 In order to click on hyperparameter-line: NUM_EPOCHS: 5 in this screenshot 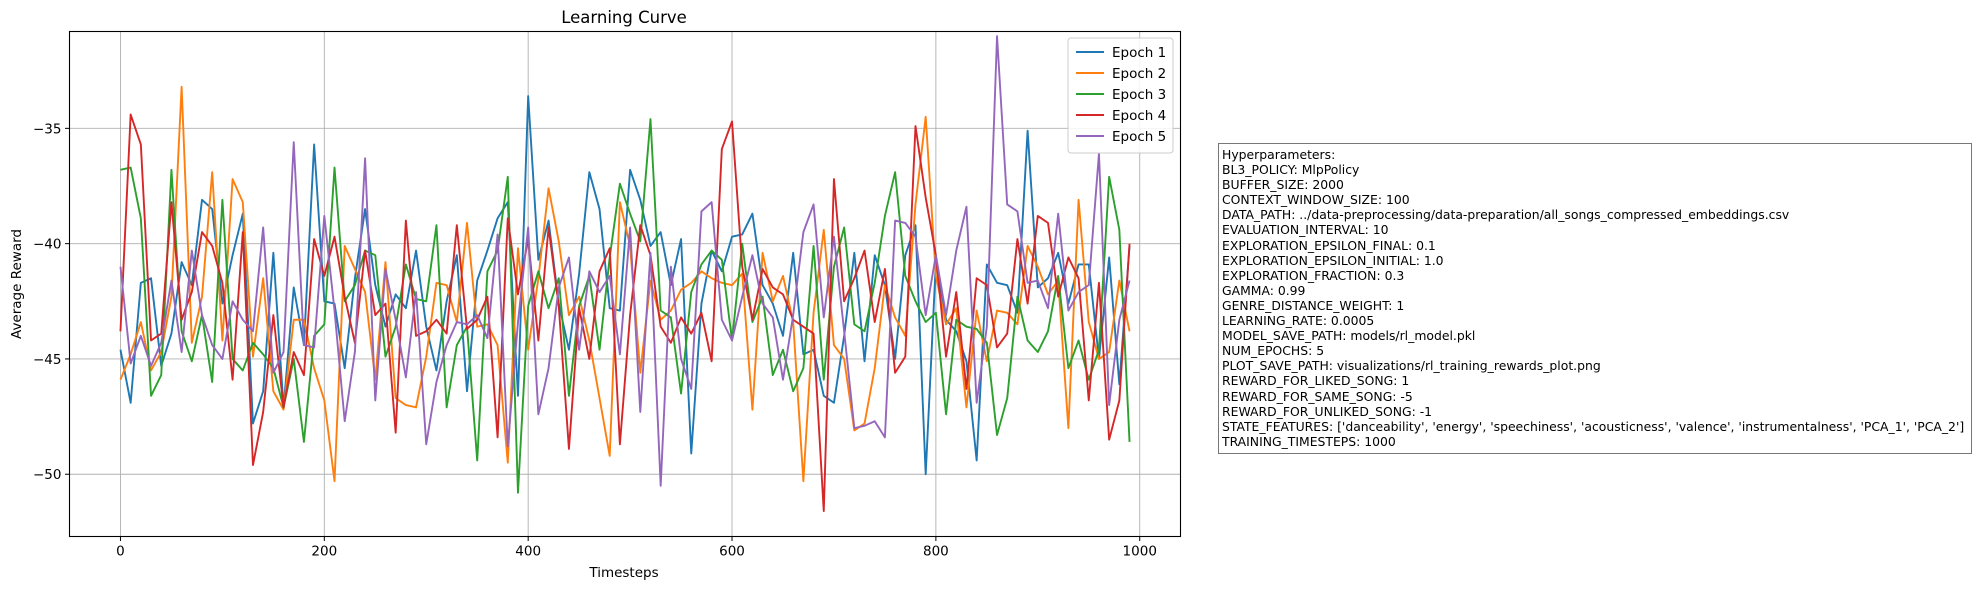, I will do `click(1273, 351)`.